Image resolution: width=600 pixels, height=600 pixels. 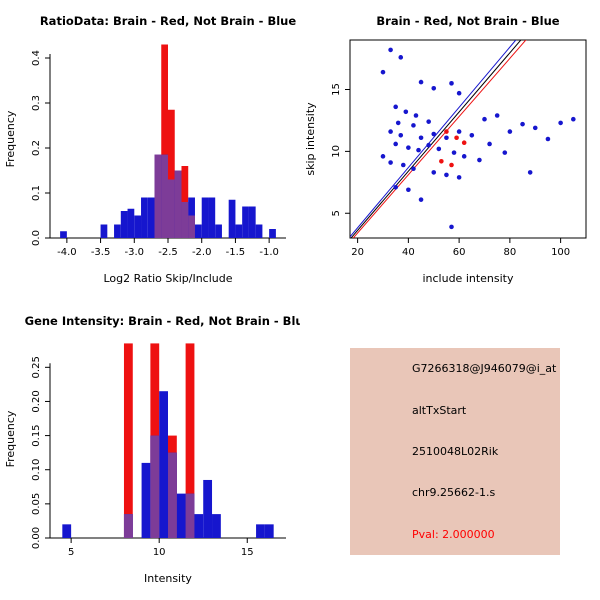 I want to click on x-tick-label: -2.0, so click(x=202, y=252).